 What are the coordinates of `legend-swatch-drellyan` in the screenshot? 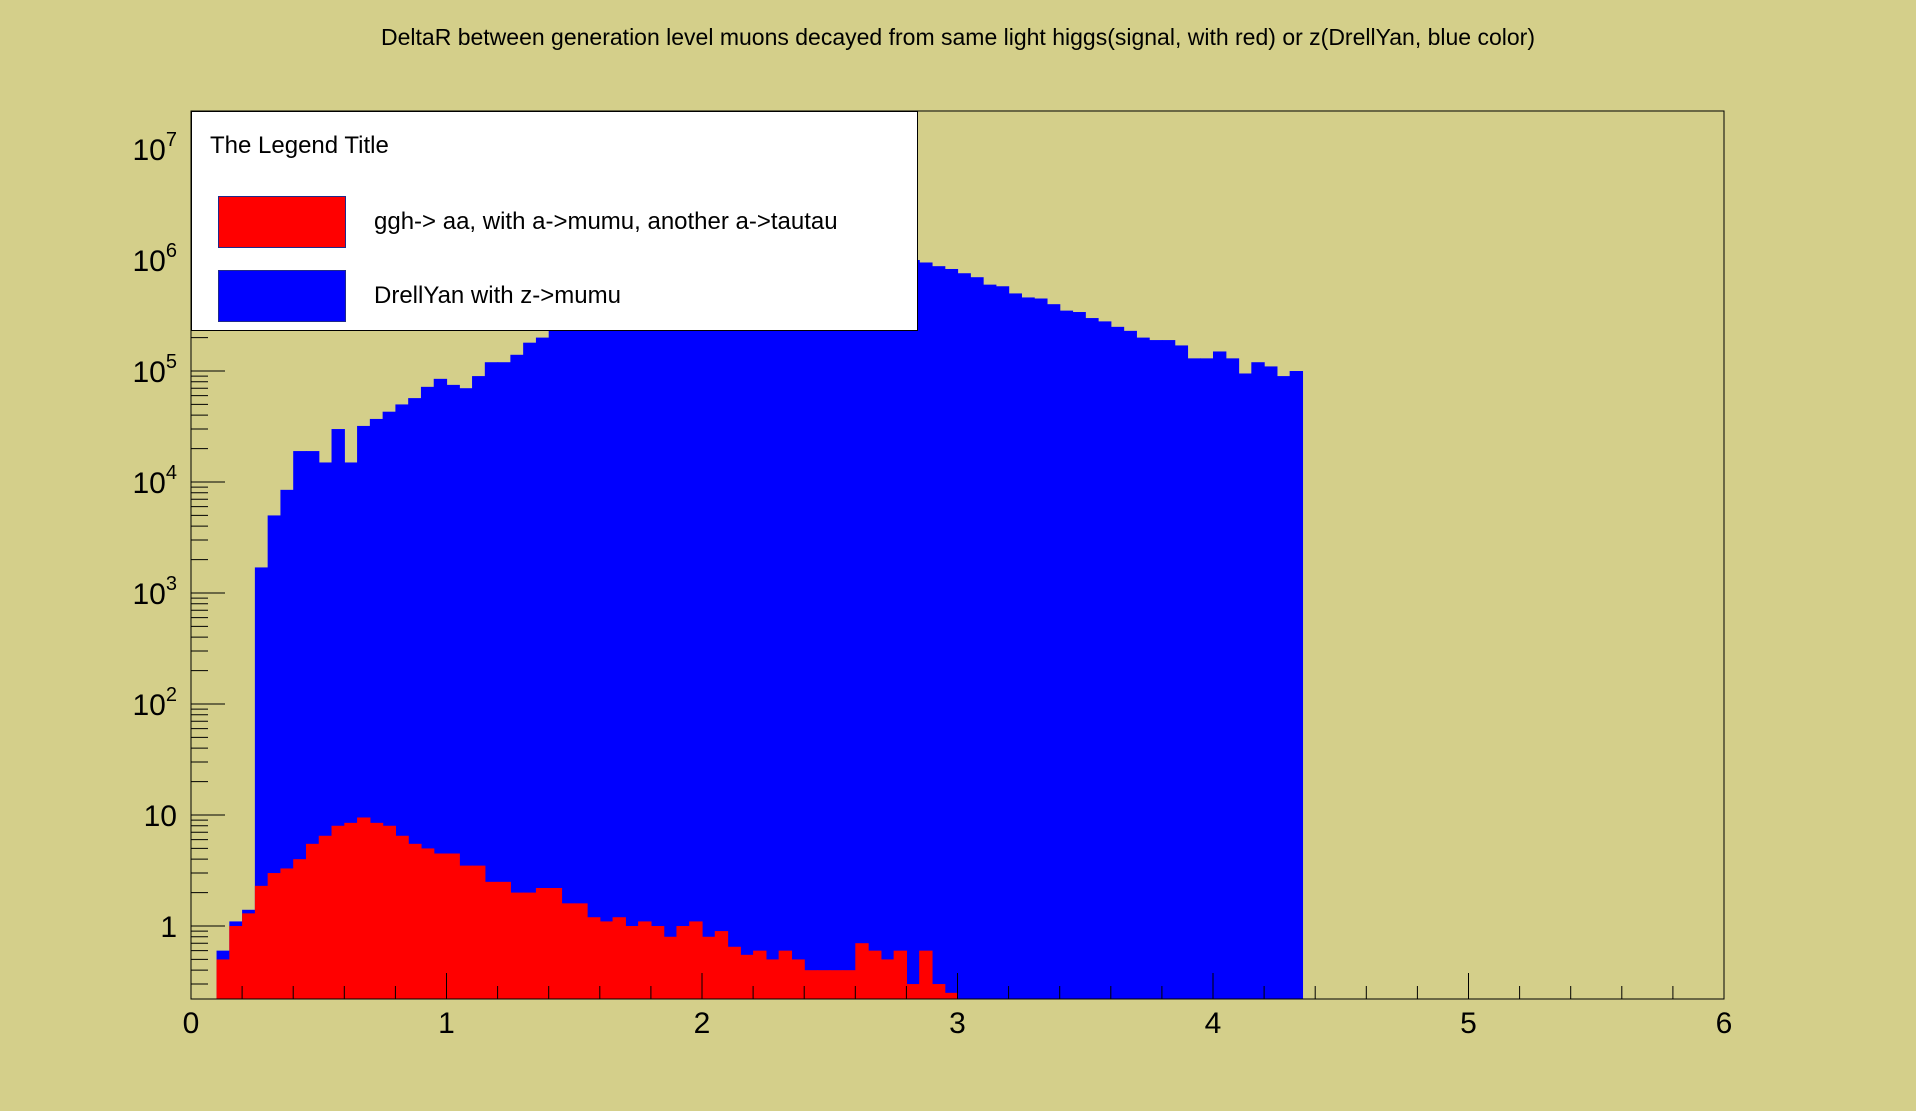 It's located at (282, 296).